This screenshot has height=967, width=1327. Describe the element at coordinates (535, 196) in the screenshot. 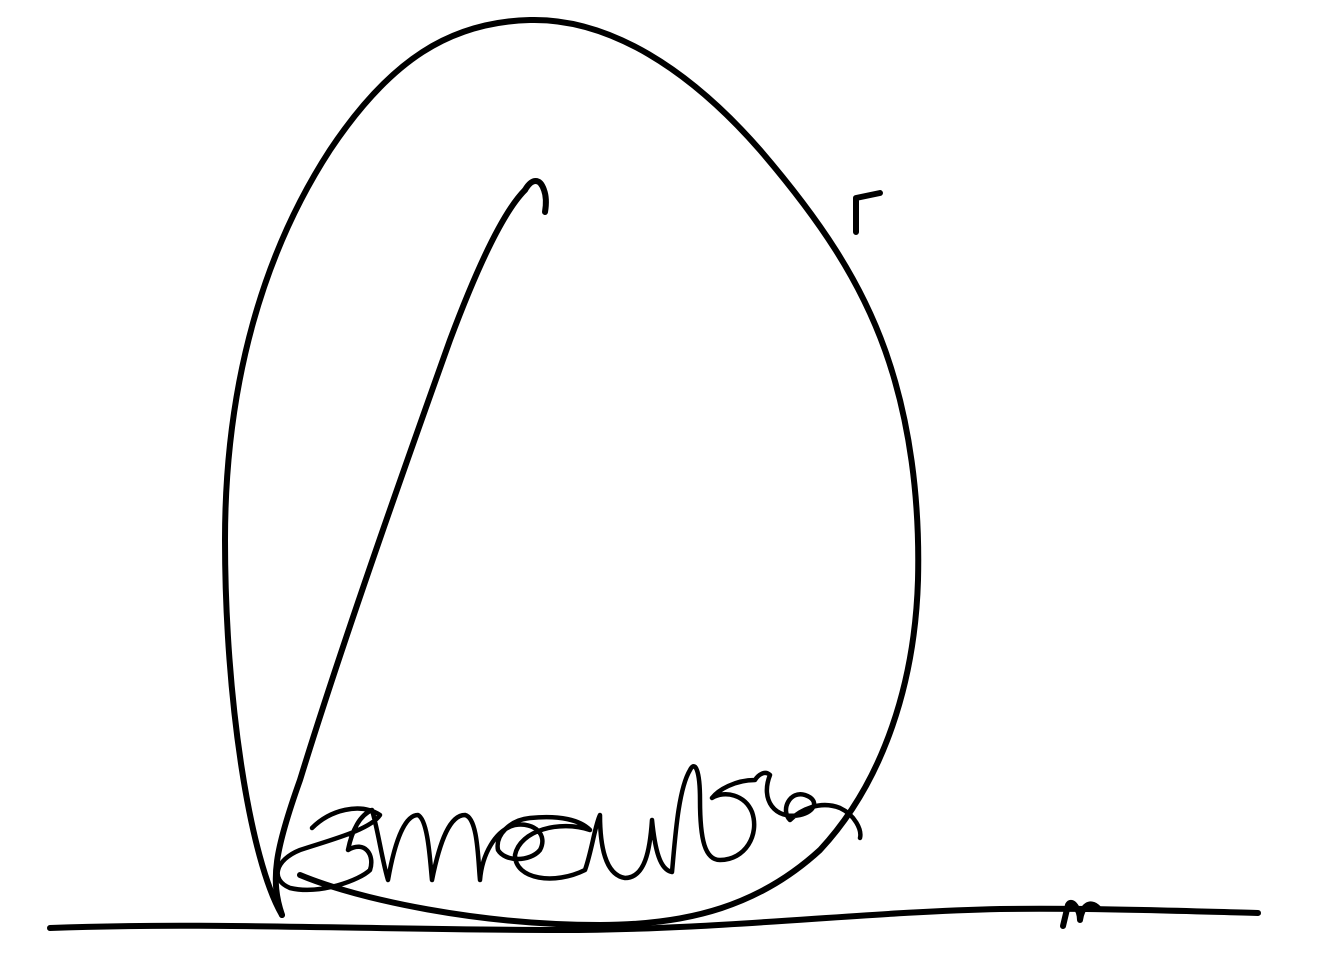

I see `signature-top-hook` at that location.